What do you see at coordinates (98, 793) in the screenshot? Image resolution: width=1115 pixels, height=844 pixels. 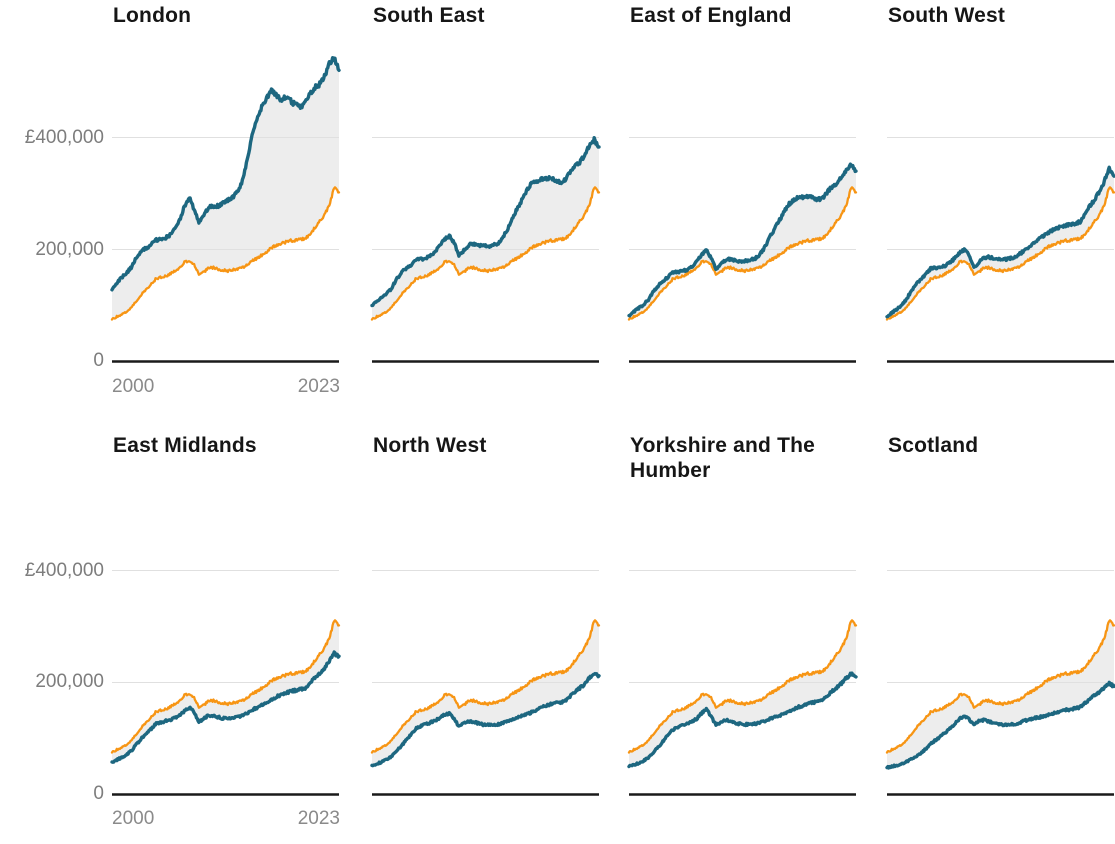 I see `y-tick-label-0-row2: 0` at bounding box center [98, 793].